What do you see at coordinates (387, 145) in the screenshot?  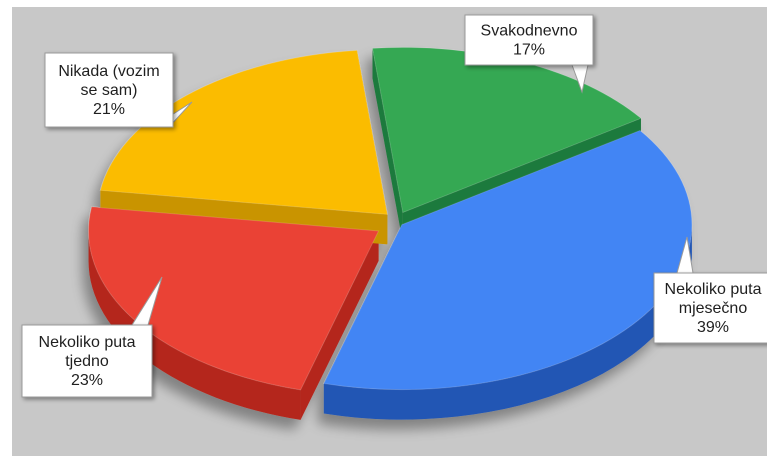 I see `slice-cut-svakodnevno` at bounding box center [387, 145].